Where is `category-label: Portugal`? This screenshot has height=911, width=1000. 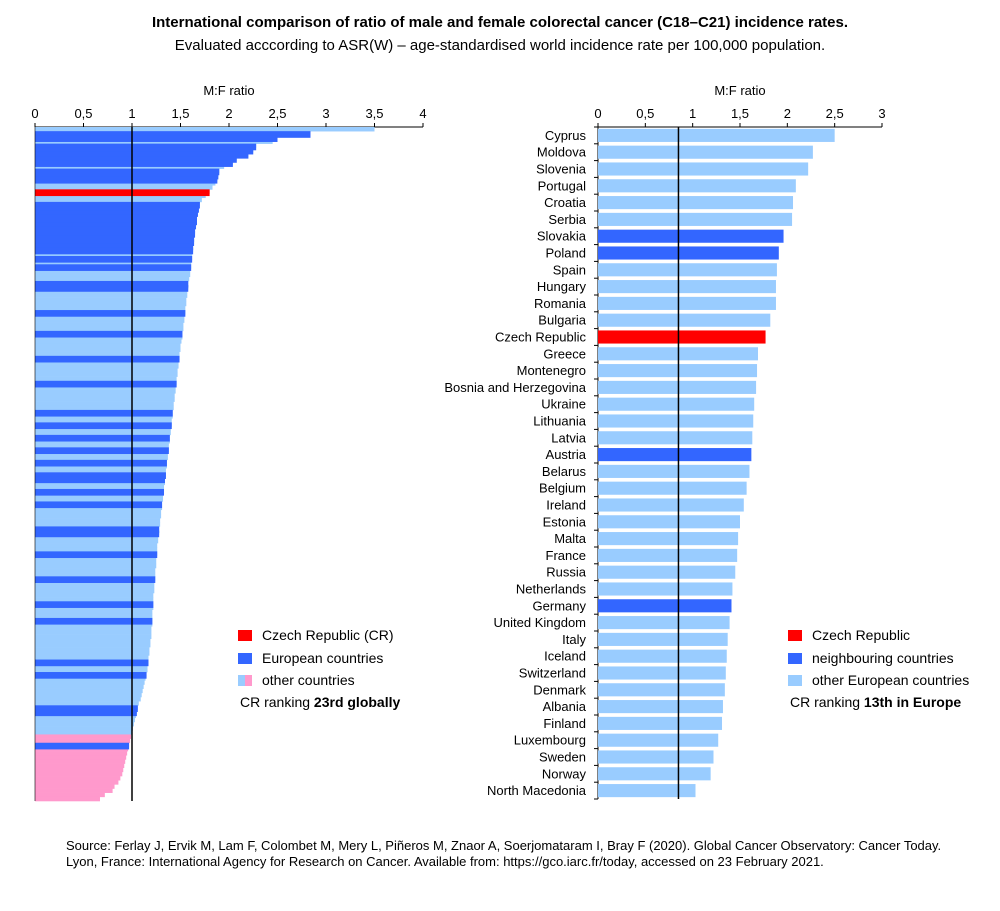 category-label: Portugal is located at coordinates (562, 185).